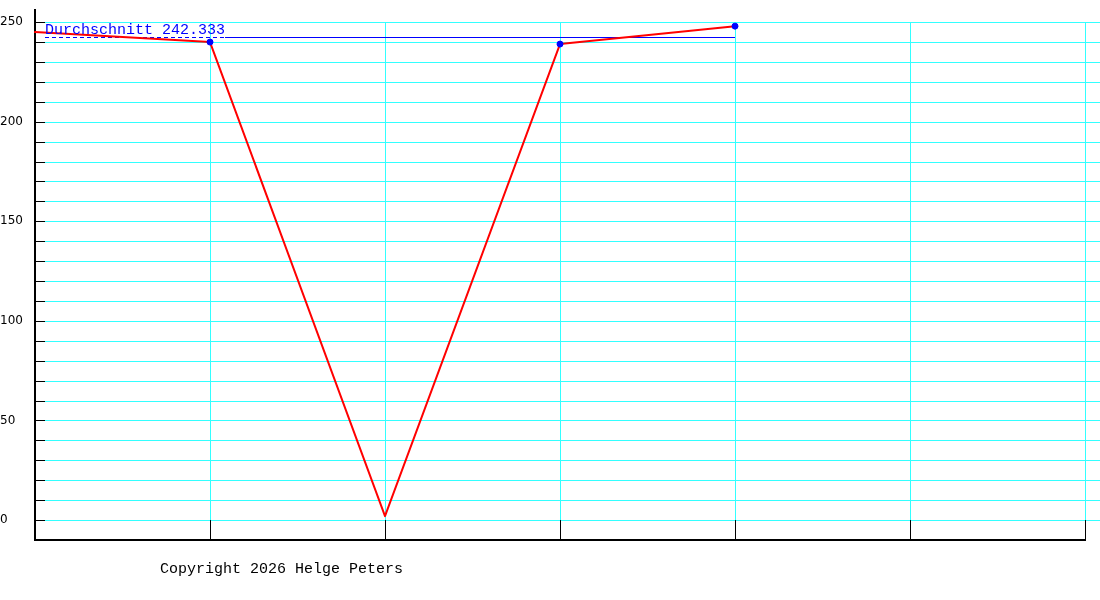 The image size is (1100, 600). What do you see at coordinates (11, 320) in the screenshot?
I see `y-tick-label: 100` at bounding box center [11, 320].